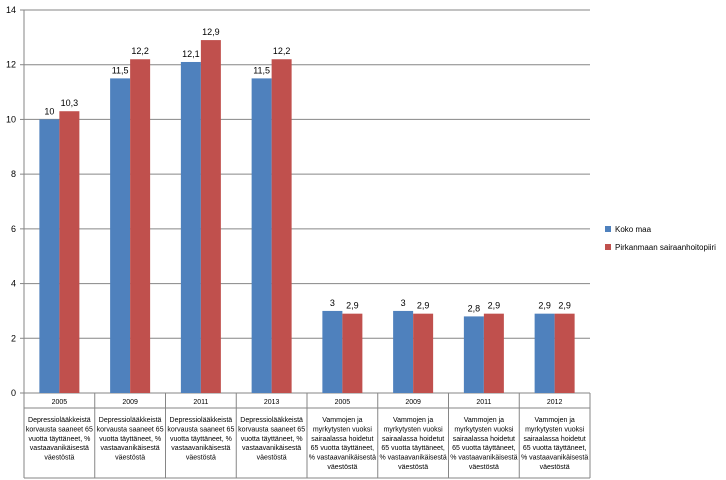 The image size is (726, 480). What do you see at coordinates (555, 402) in the screenshot?
I see `category-year-label: 2012` at bounding box center [555, 402].